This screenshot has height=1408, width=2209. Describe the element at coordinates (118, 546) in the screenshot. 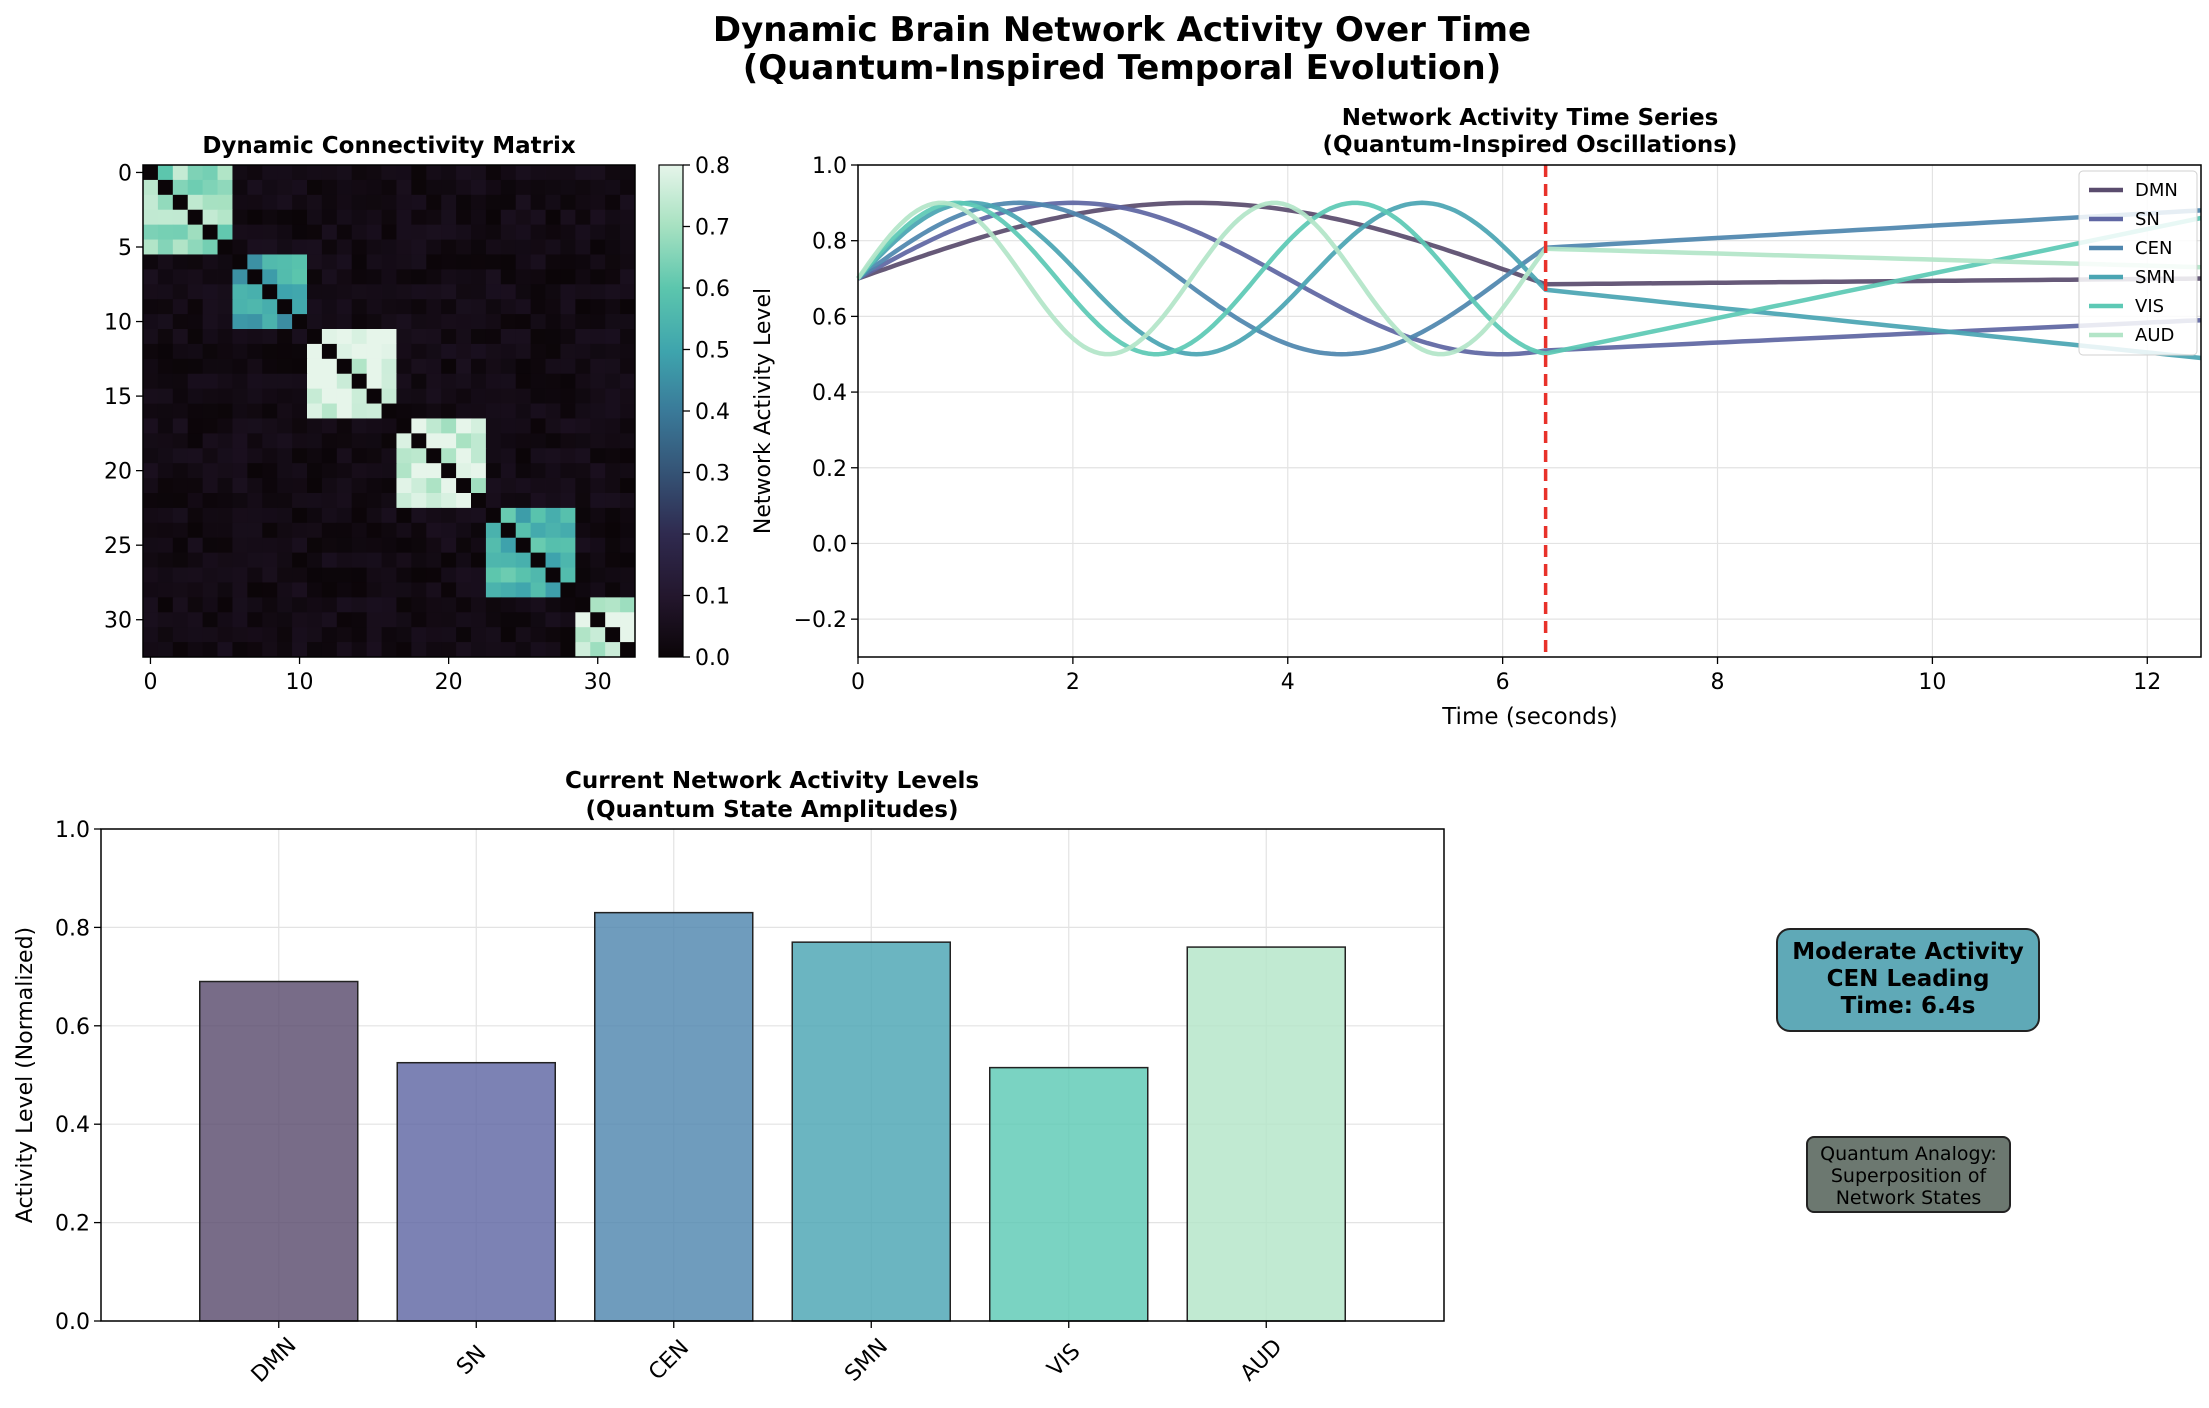

I see `heatmap-ytick-label: 25` at that location.